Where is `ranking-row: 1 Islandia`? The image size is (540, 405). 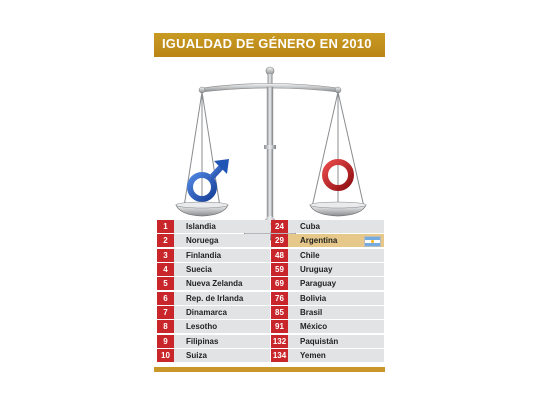
ranking-row: 1 Islandia is located at coordinates (213, 226).